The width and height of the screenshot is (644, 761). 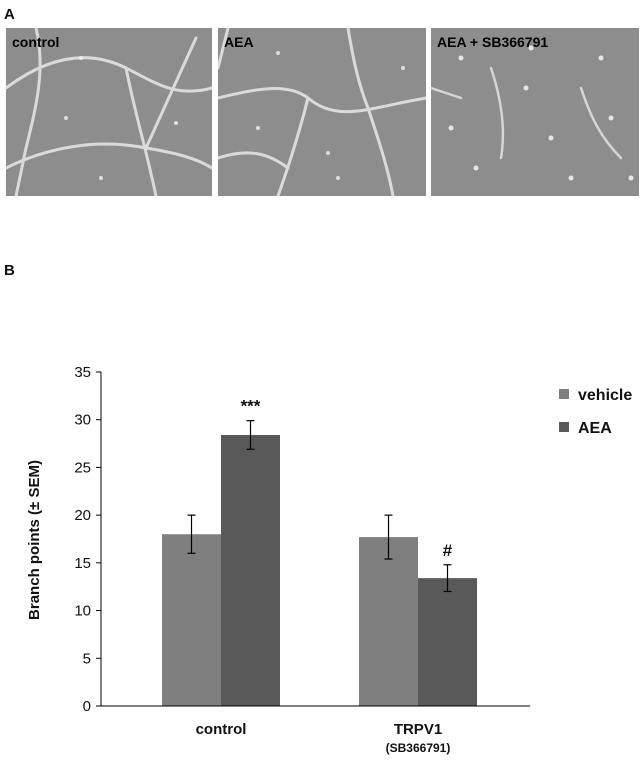 I want to click on y-tick-label: 30, so click(x=82, y=420).